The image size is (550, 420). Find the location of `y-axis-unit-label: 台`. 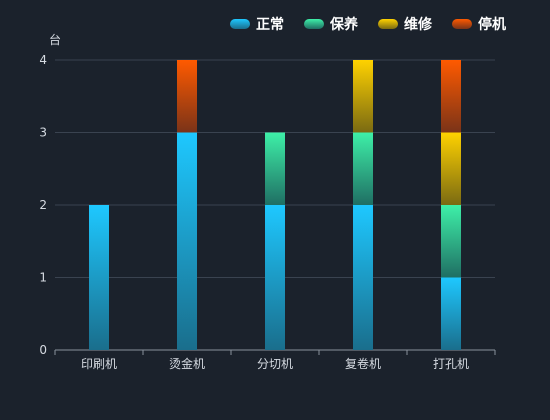

y-axis-unit-label: 台 is located at coordinates (55, 40).